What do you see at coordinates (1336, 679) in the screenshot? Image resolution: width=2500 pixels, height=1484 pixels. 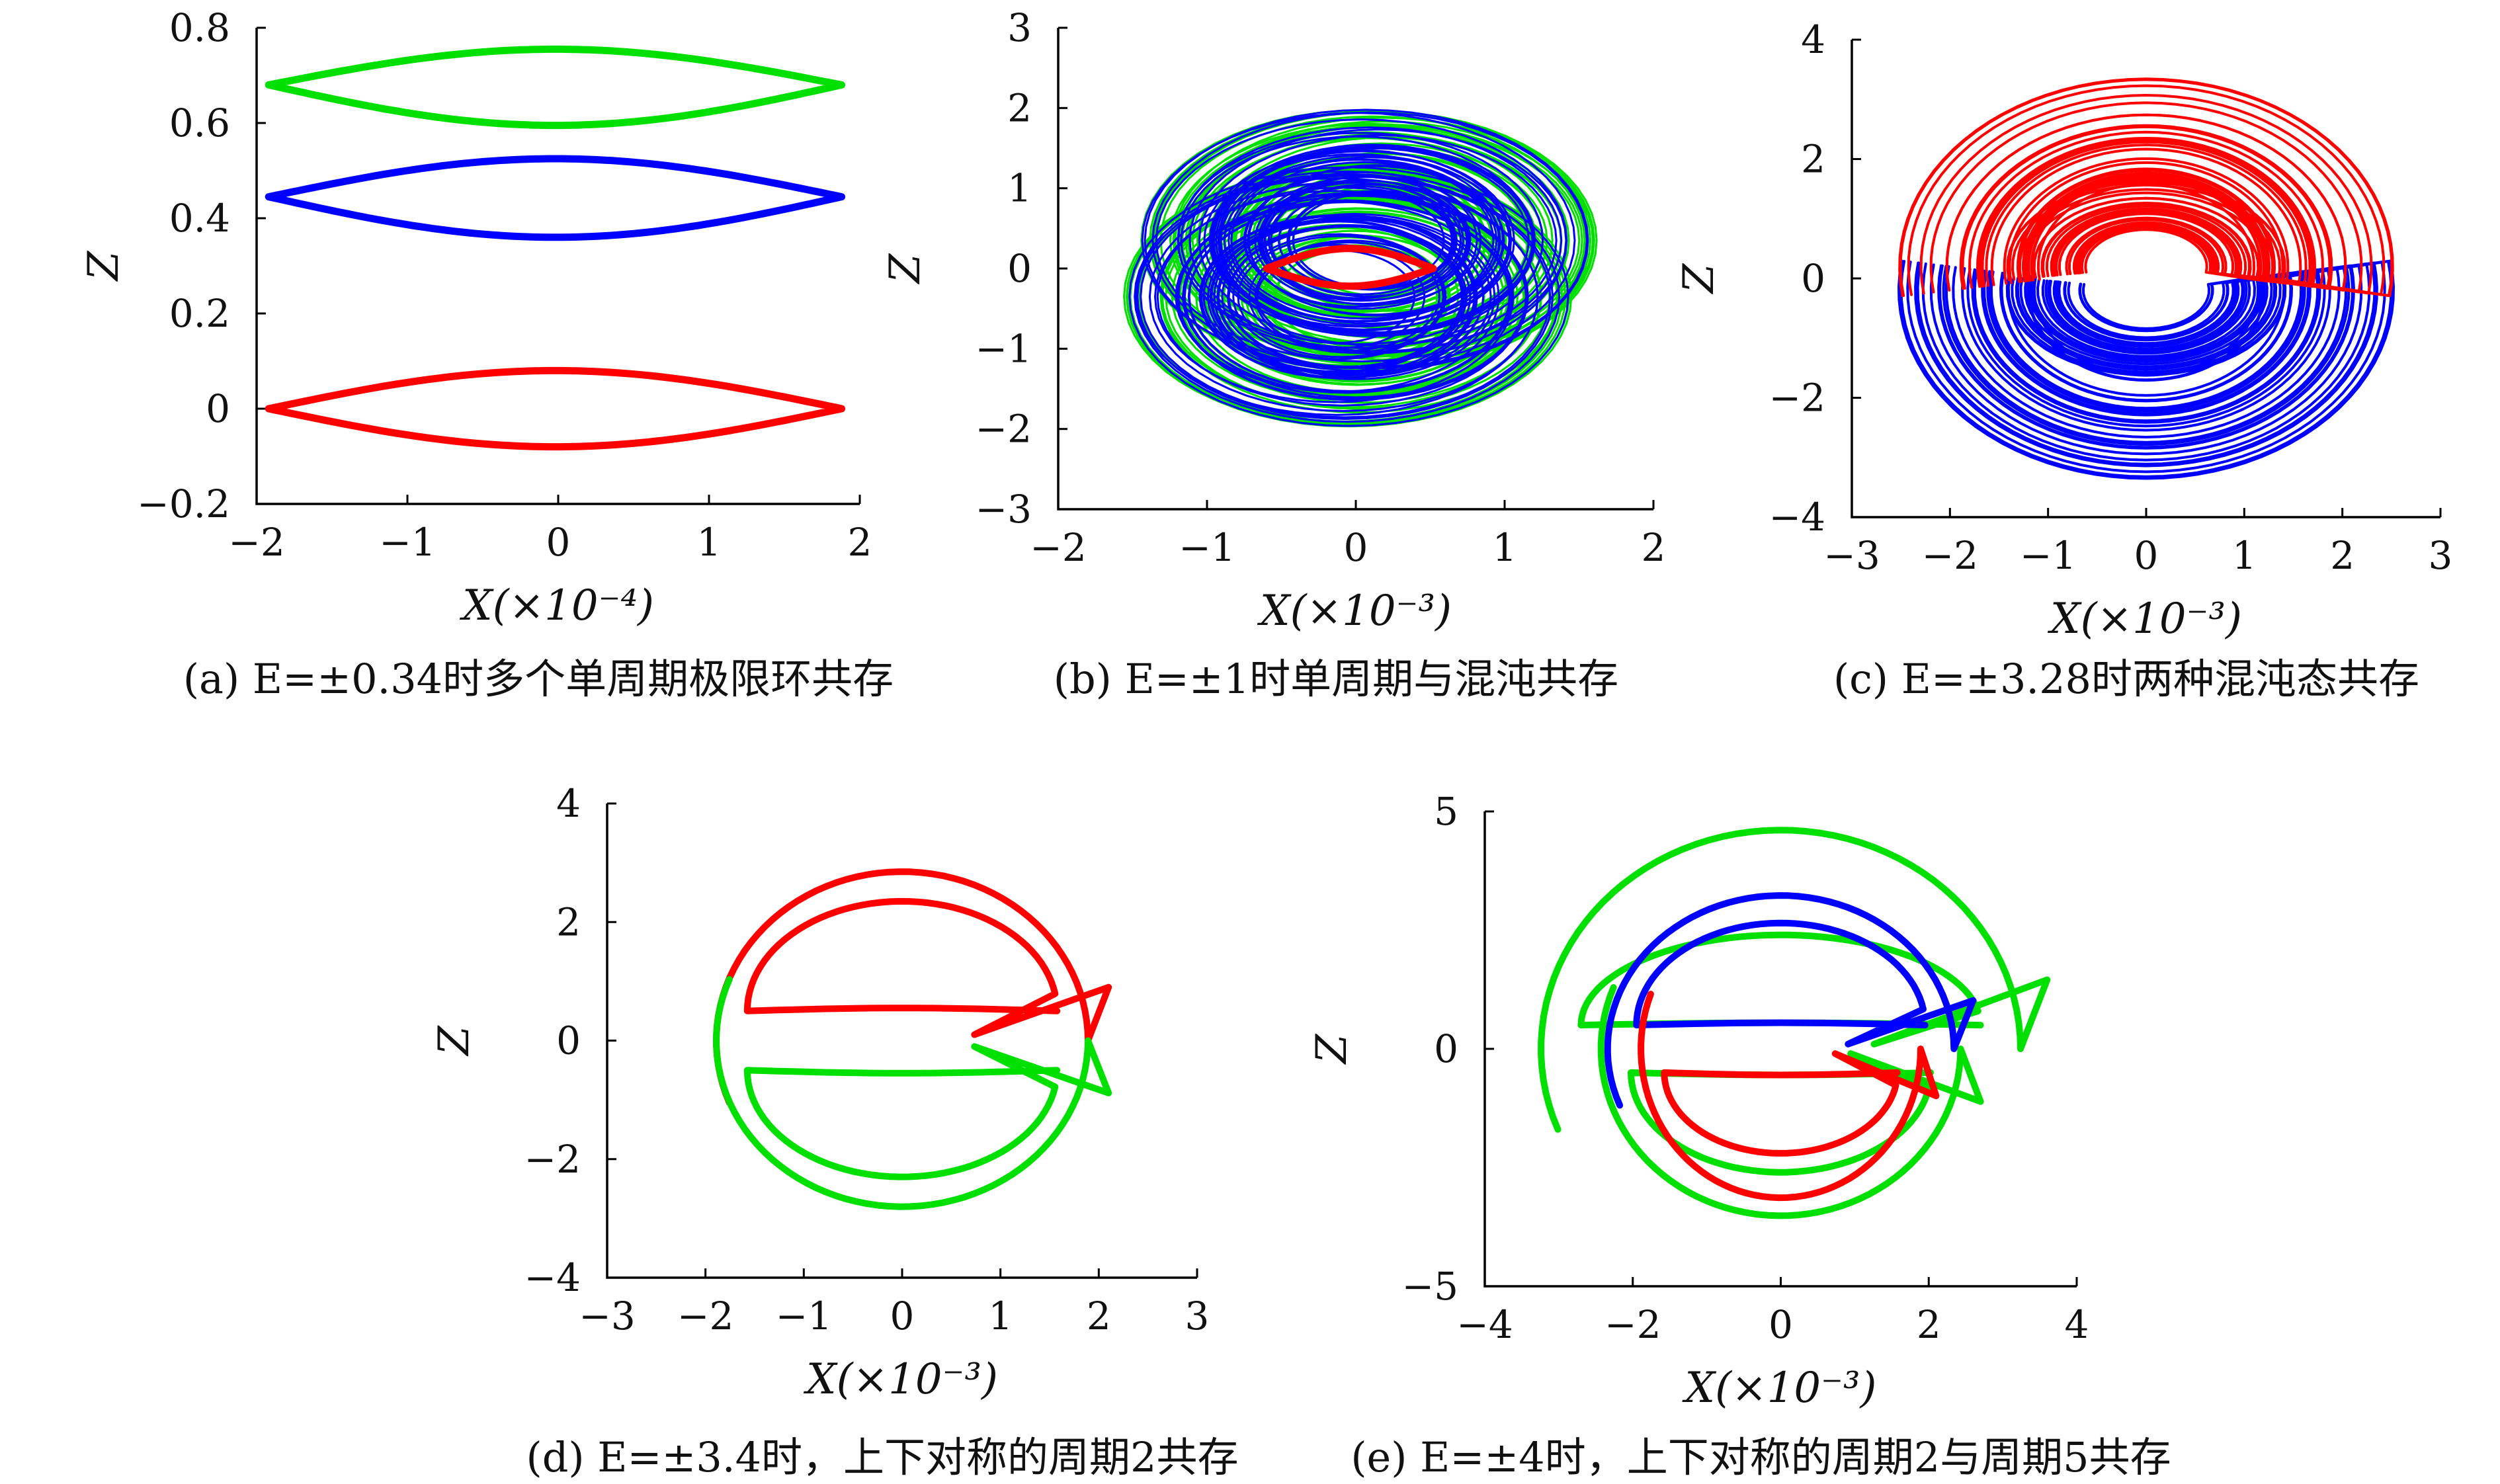 I see `panel-caption: (b) E=±1时单周期与混沌共存` at bounding box center [1336, 679].